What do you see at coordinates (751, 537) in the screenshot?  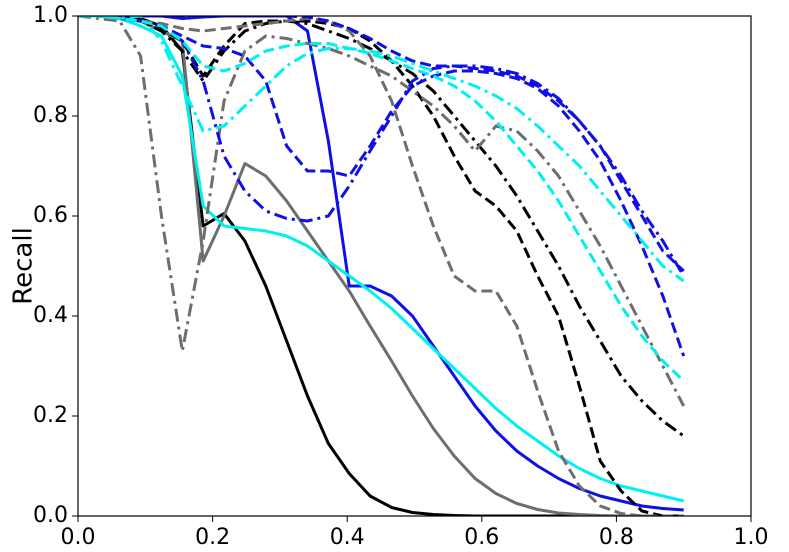 I see `x-tick-label: 1.0` at bounding box center [751, 537].